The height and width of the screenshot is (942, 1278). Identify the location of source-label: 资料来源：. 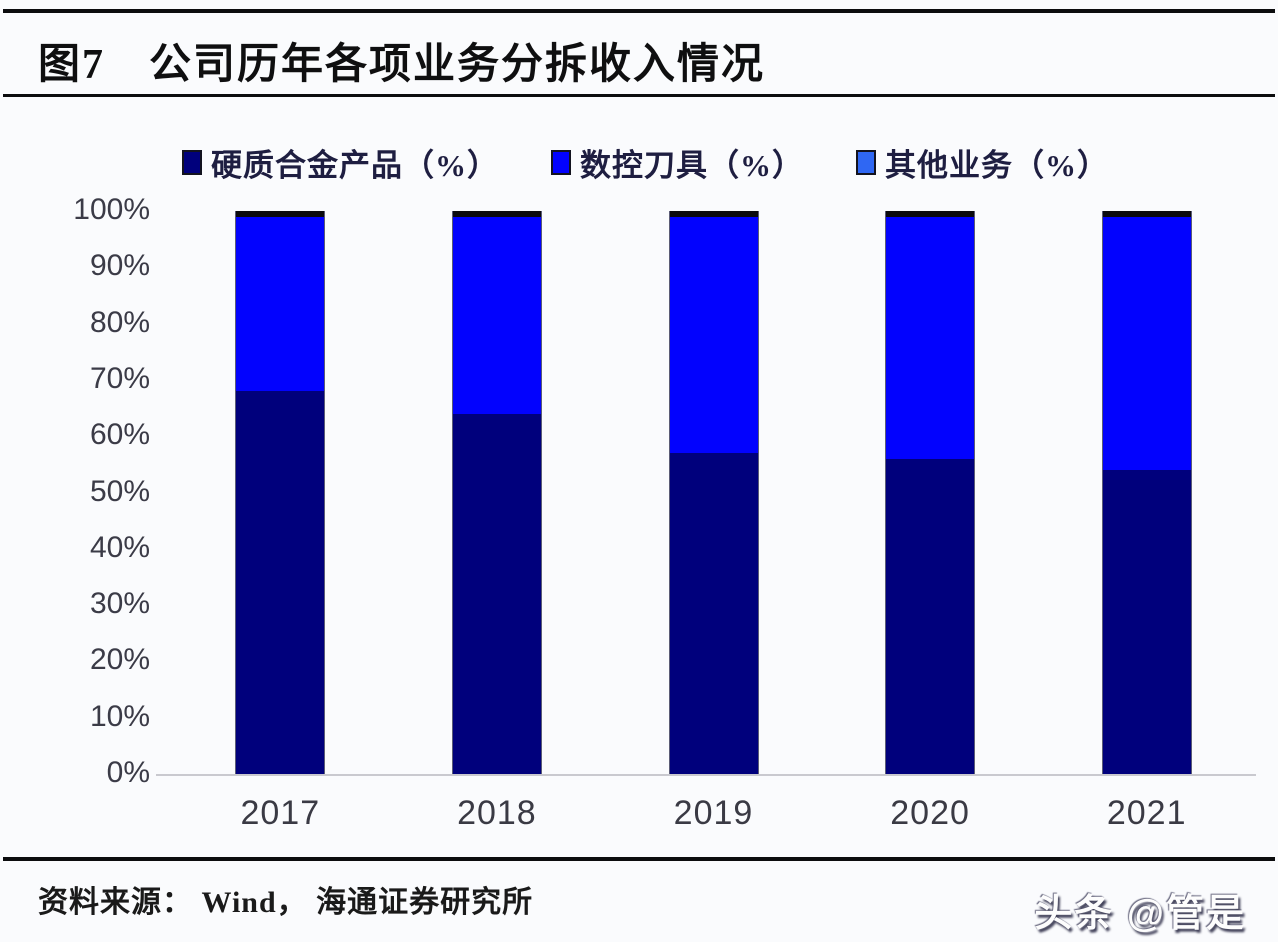
(115, 902).